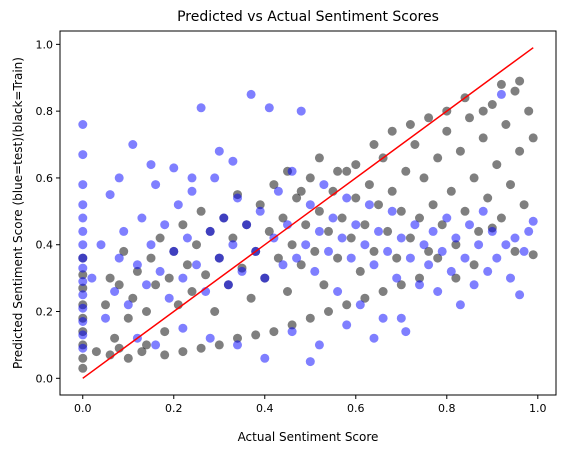 This screenshot has width=567, height=457. What do you see at coordinates (45, 44) in the screenshot?
I see `y-tick-label: 1.0` at bounding box center [45, 44].